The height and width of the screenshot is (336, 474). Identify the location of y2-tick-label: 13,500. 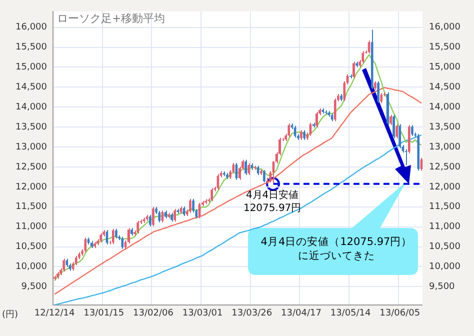
(445, 127).